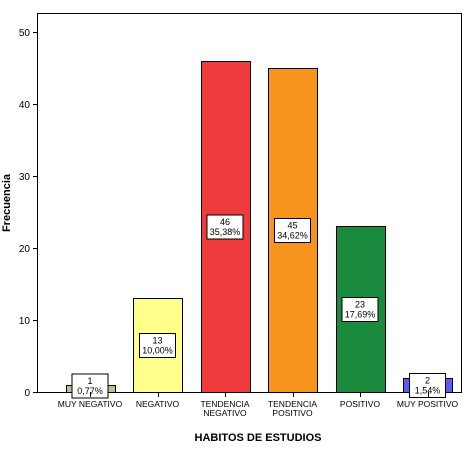 Image resolution: width=474 pixels, height=459 pixels. Describe the element at coordinates (25, 321) in the screenshot. I see `y-tick-label: 10` at that location.